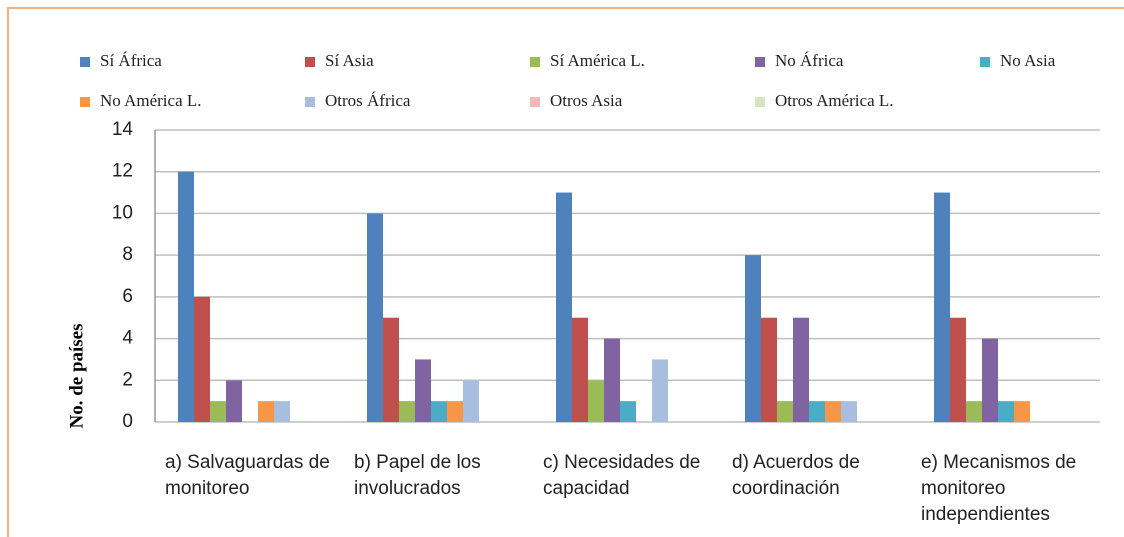 This screenshot has width=1124, height=537. I want to click on x-tick-label: a) Salvaguardas de monitoreo, so click(247, 475).